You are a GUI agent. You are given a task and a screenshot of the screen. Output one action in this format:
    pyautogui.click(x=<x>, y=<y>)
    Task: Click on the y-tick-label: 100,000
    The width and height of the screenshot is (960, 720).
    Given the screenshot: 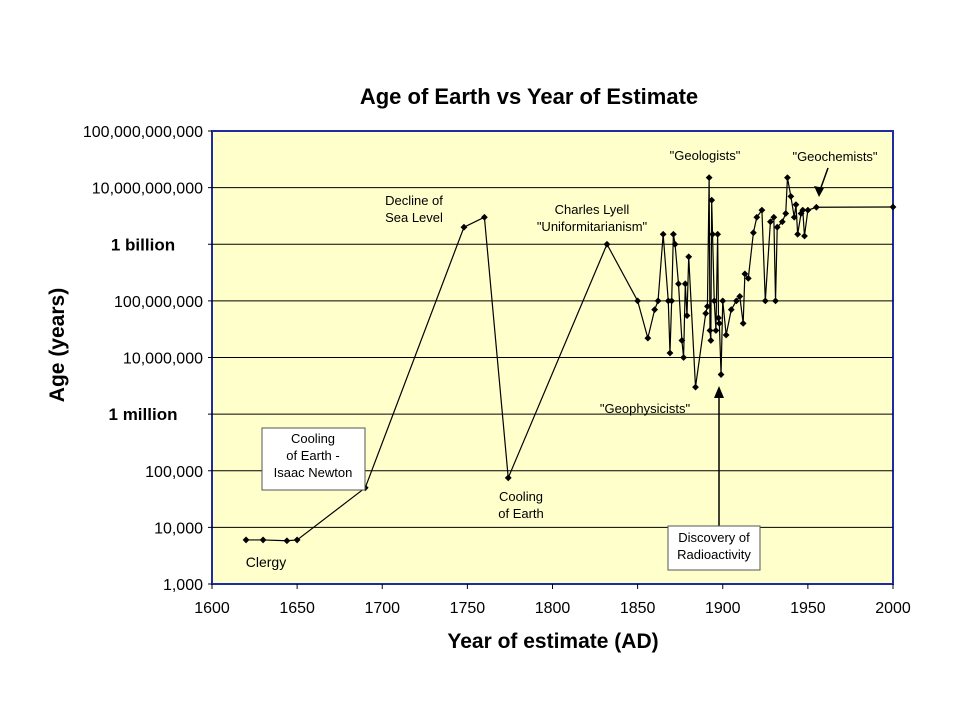 What is the action you would take?
    pyautogui.click(x=174, y=472)
    